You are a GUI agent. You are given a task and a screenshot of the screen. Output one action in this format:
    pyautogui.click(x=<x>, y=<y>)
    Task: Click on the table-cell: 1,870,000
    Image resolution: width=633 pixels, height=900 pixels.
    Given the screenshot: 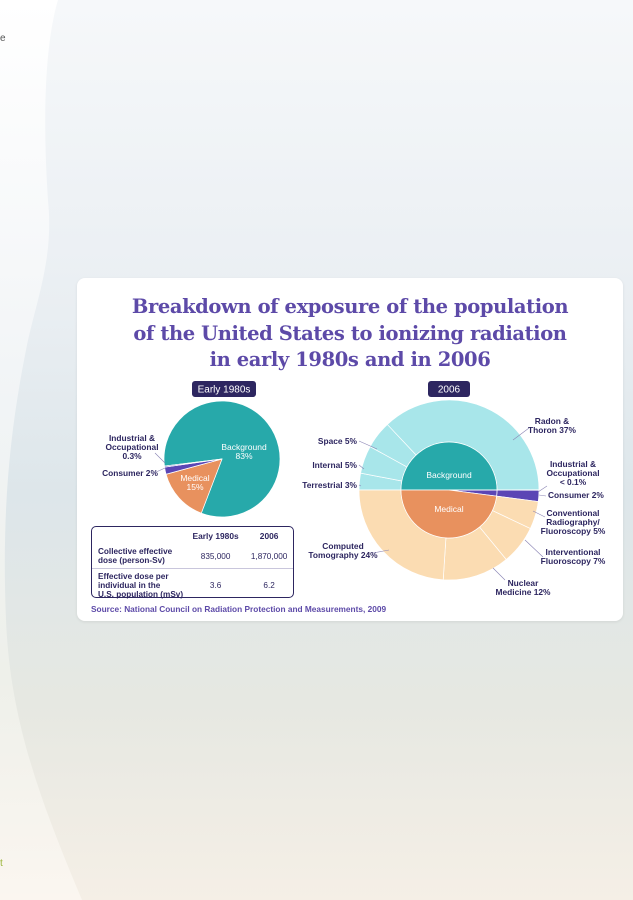 What is the action you would take?
    pyautogui.click(x=269, y=556)
    